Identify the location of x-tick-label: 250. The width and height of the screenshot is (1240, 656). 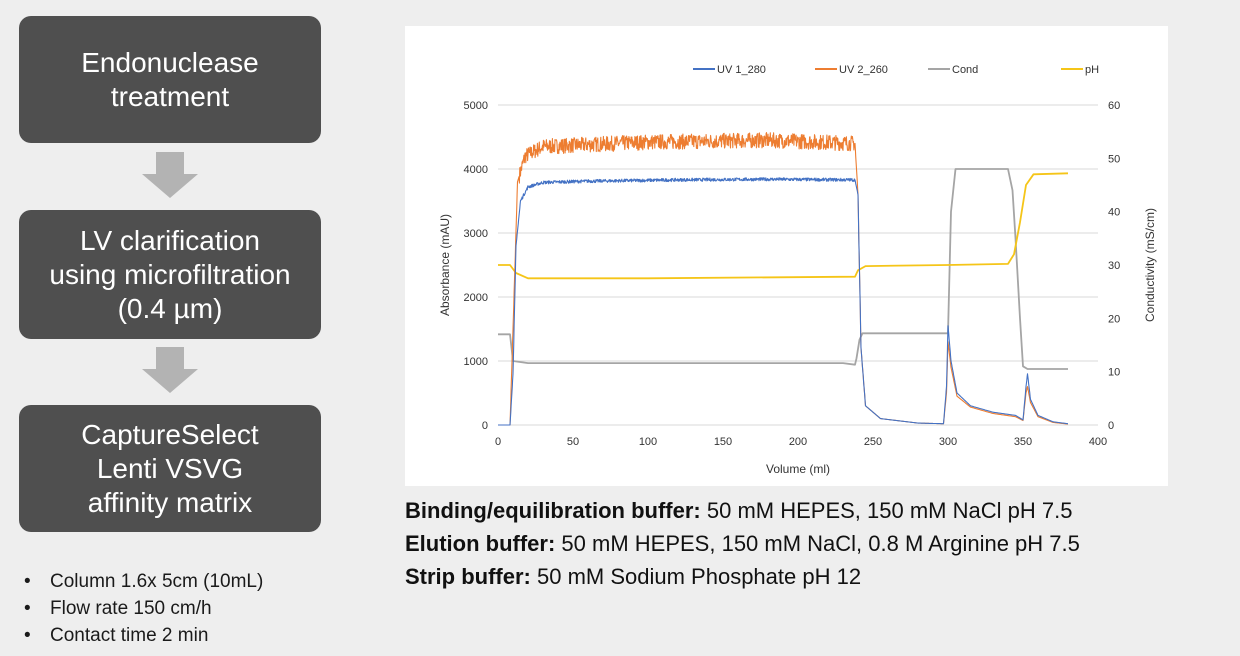
(873, 442).